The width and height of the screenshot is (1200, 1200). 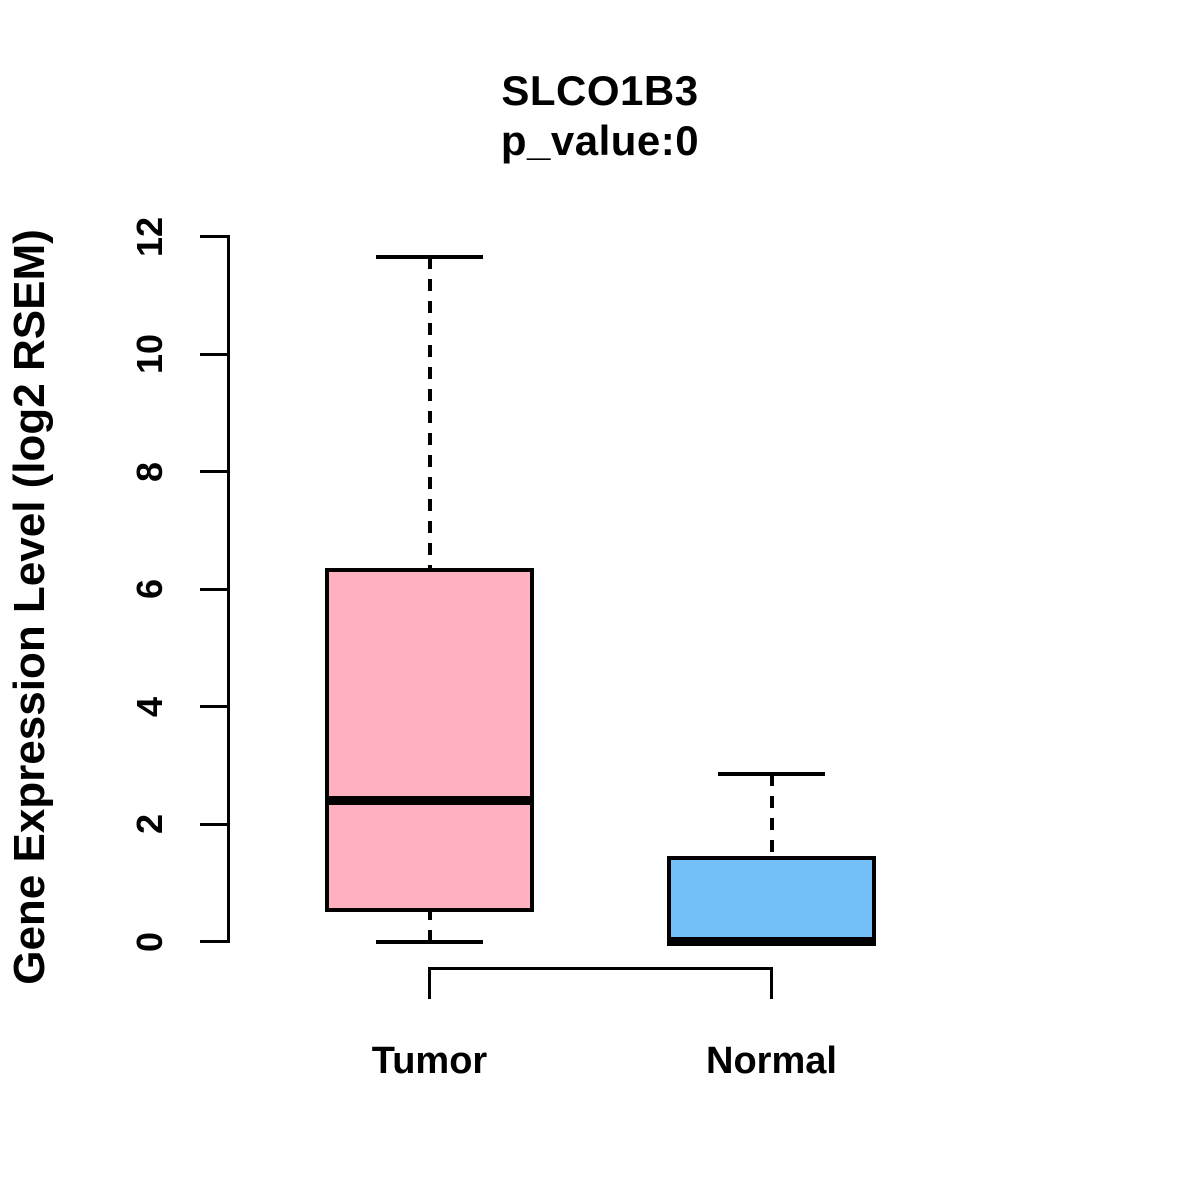 I want to click on chart-title: SLCO1B3, so click(x=600, y=90).